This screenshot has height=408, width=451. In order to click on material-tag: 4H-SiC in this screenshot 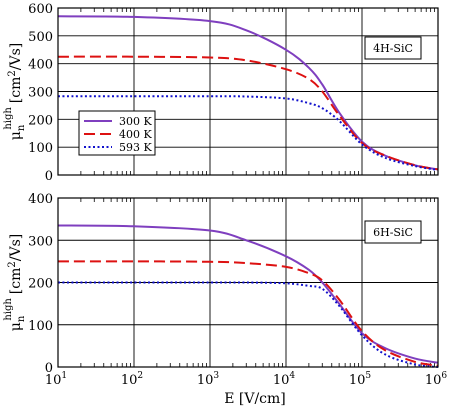, I will do `click(393, 48)`.